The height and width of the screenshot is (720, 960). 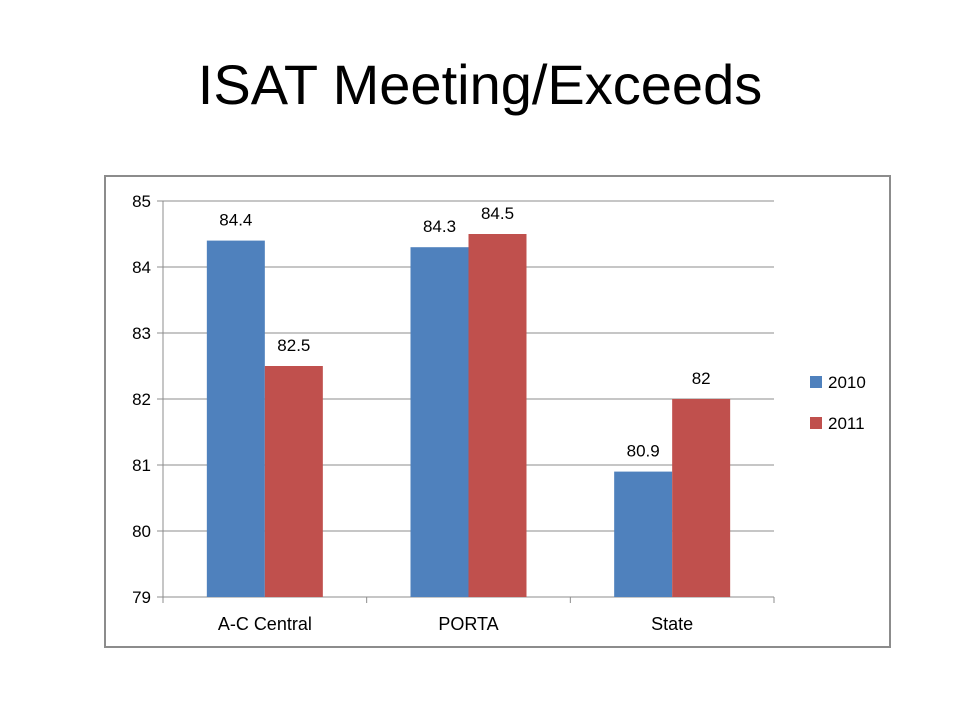 What do you see at coordinates (480, 84) in the screenshot?
I see `slide-title: ISAT Meeting/Exceeds` at bounding box center [480, 84].